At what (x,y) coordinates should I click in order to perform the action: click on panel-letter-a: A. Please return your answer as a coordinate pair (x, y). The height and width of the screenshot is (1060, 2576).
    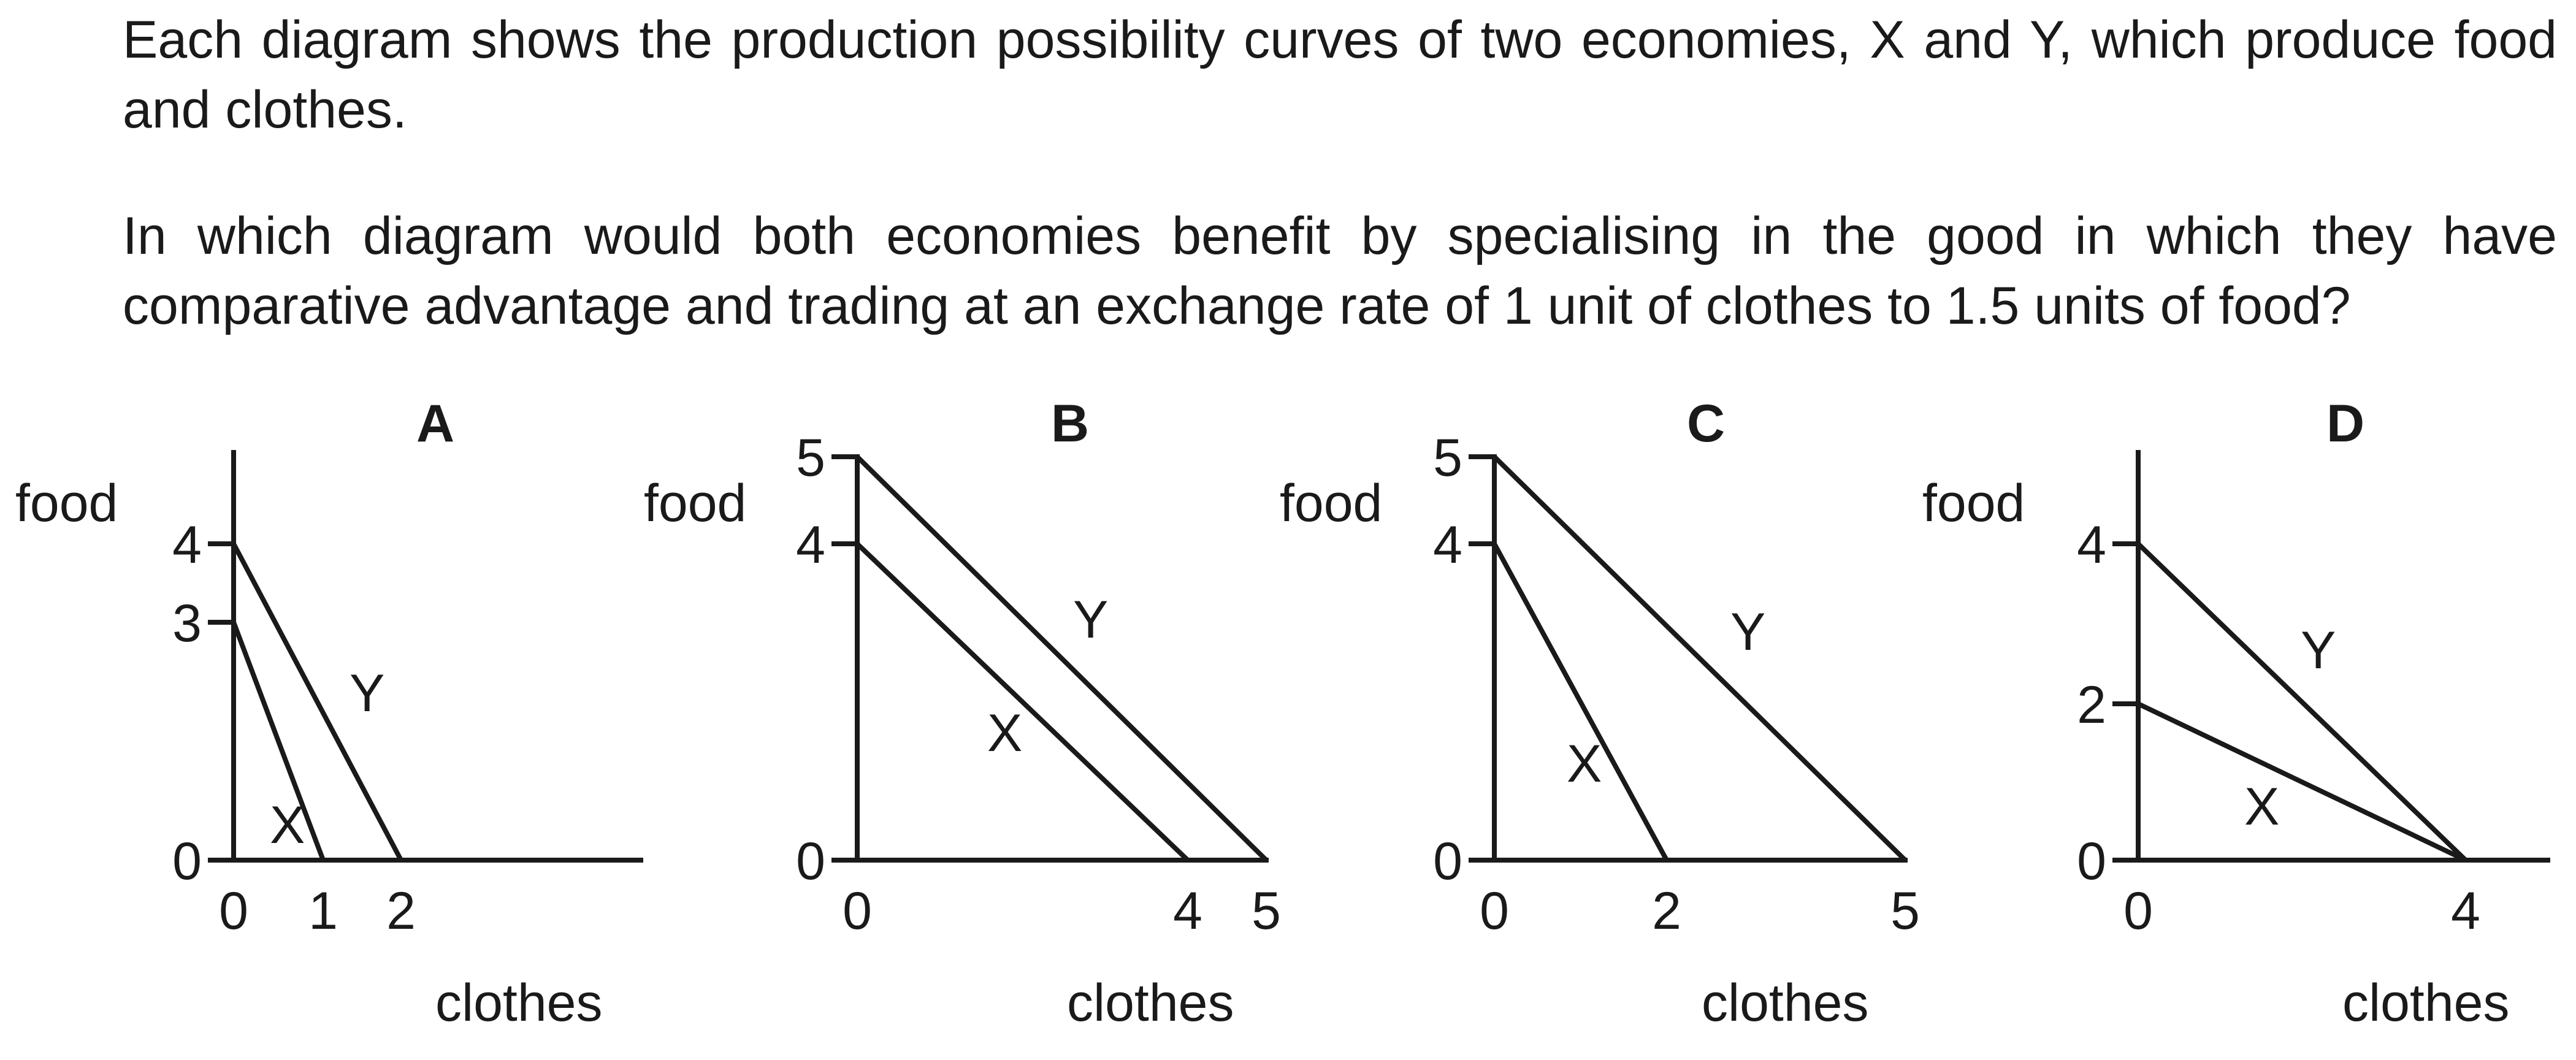
    Looking at the image, I should click on (435, 423).